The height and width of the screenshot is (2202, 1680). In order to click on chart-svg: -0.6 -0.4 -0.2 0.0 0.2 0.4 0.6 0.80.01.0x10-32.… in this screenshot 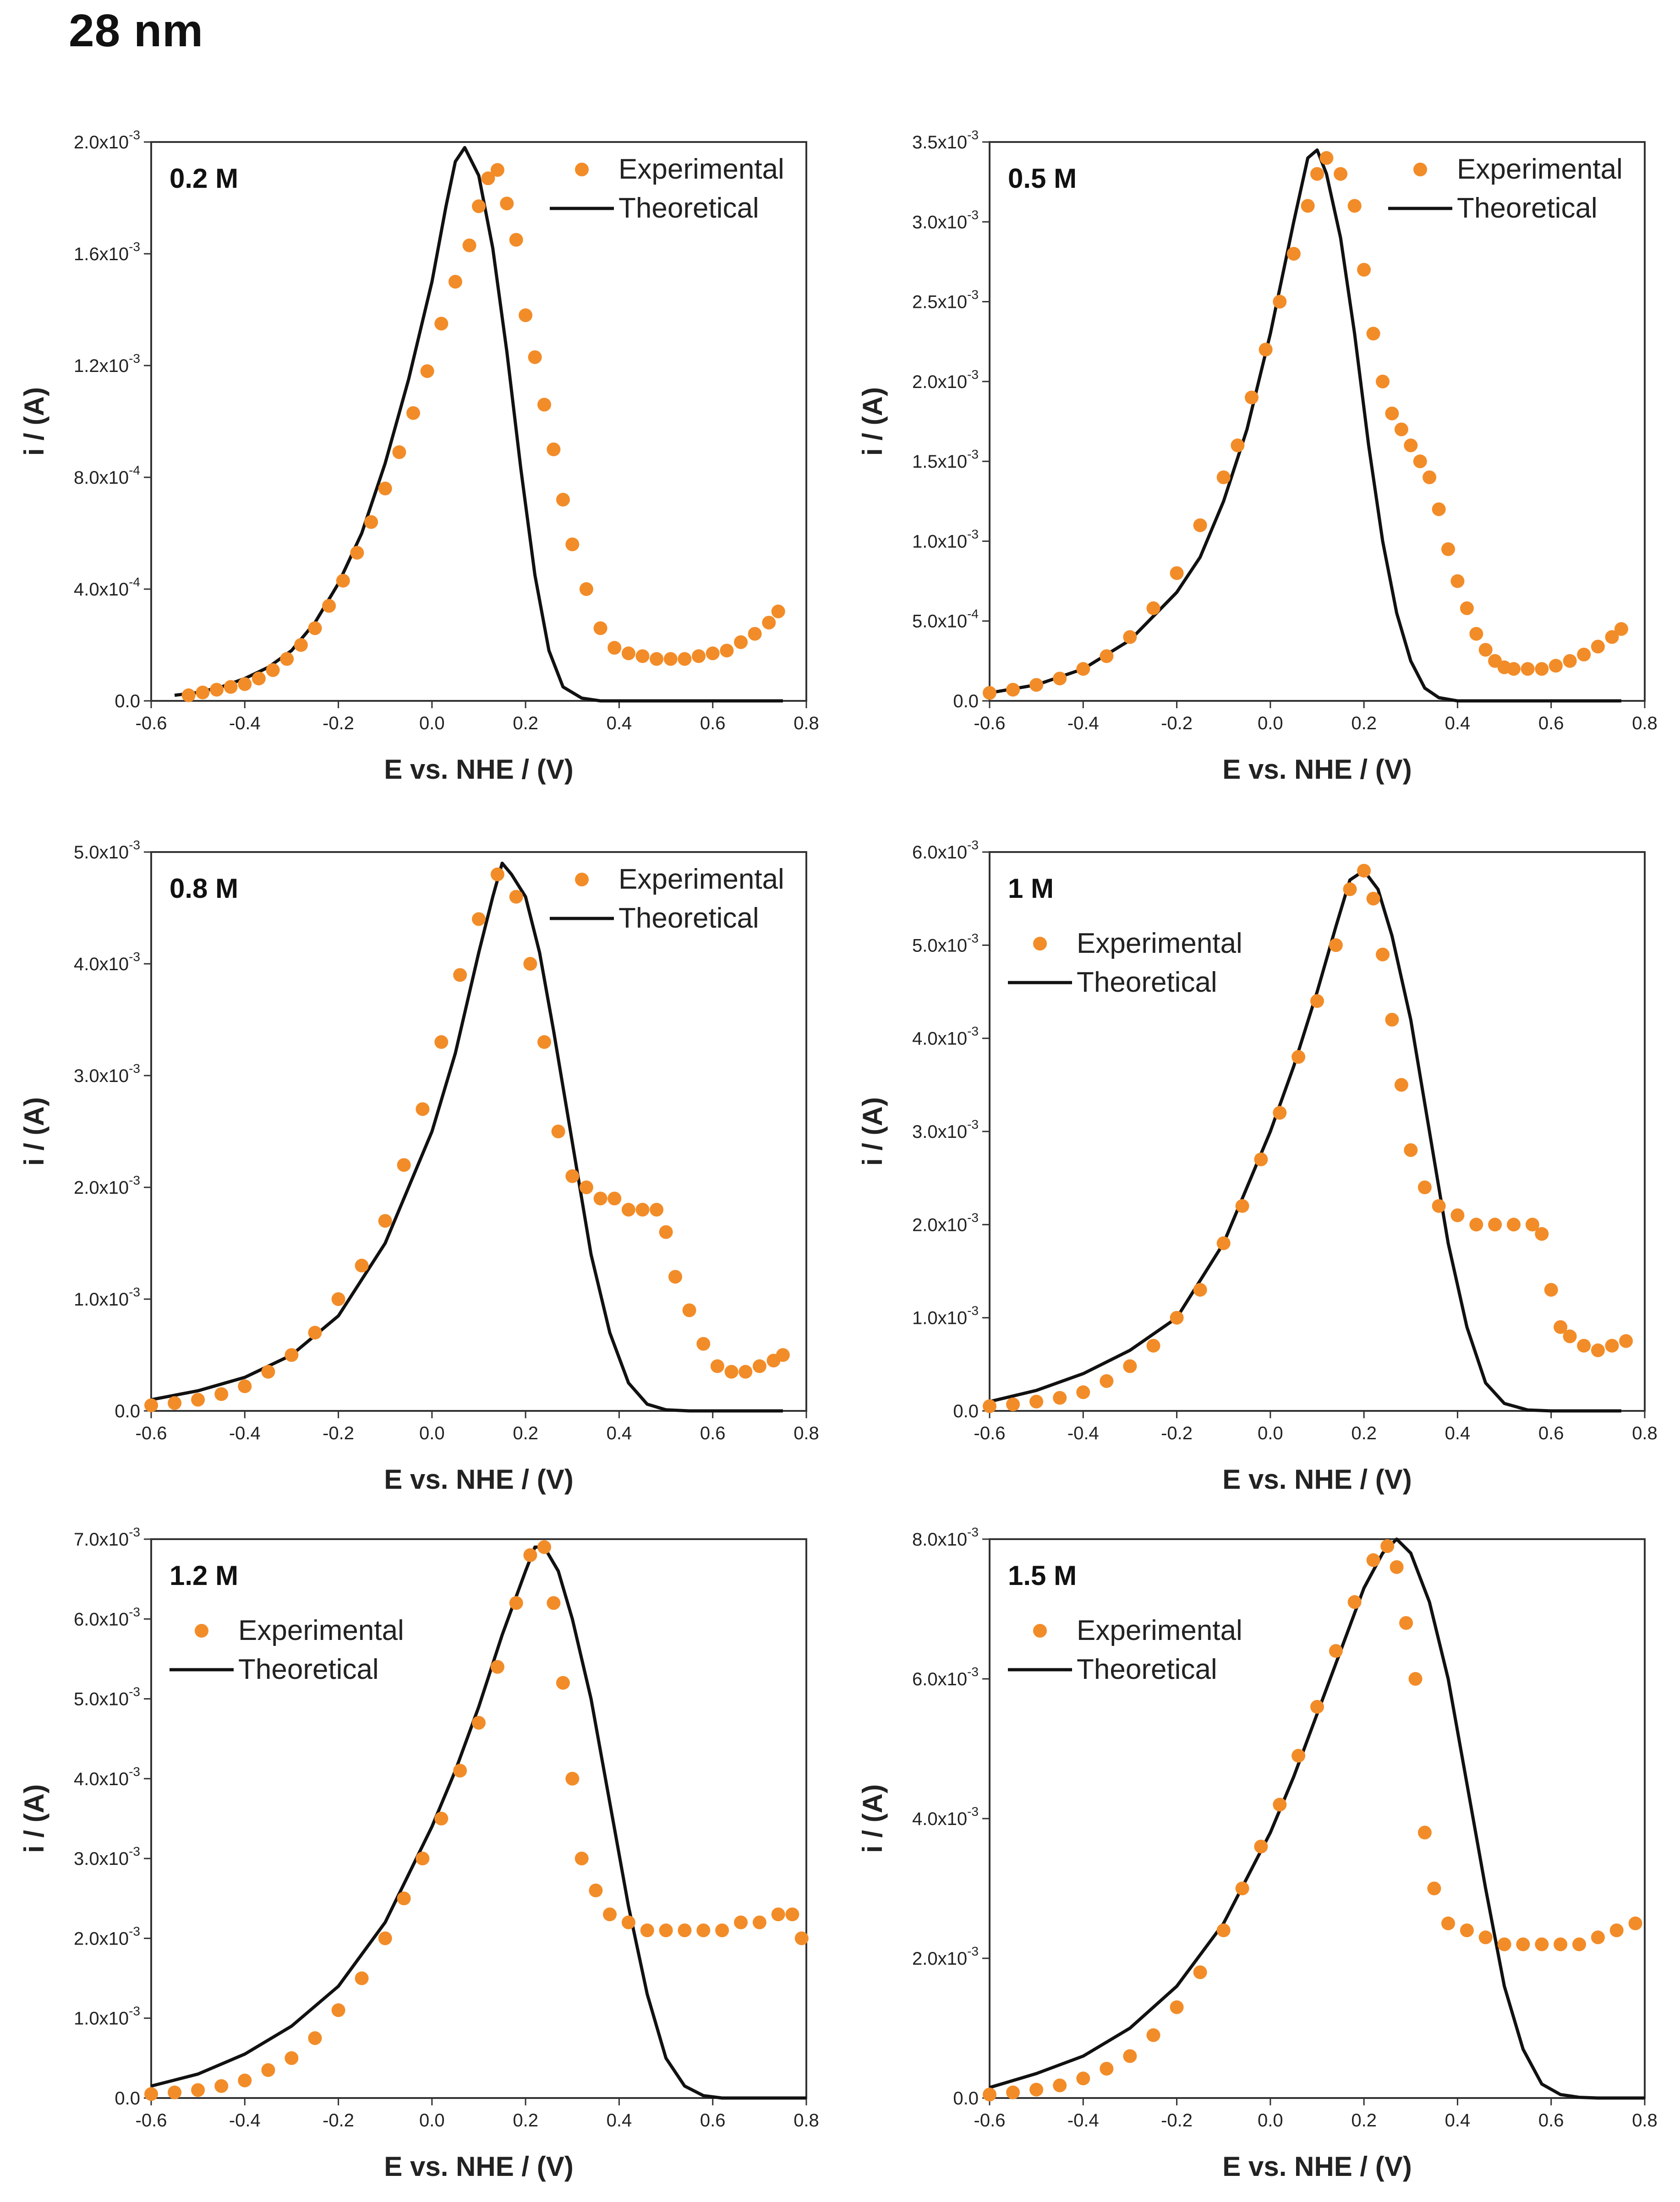, I will do `click(419, 1166)`.